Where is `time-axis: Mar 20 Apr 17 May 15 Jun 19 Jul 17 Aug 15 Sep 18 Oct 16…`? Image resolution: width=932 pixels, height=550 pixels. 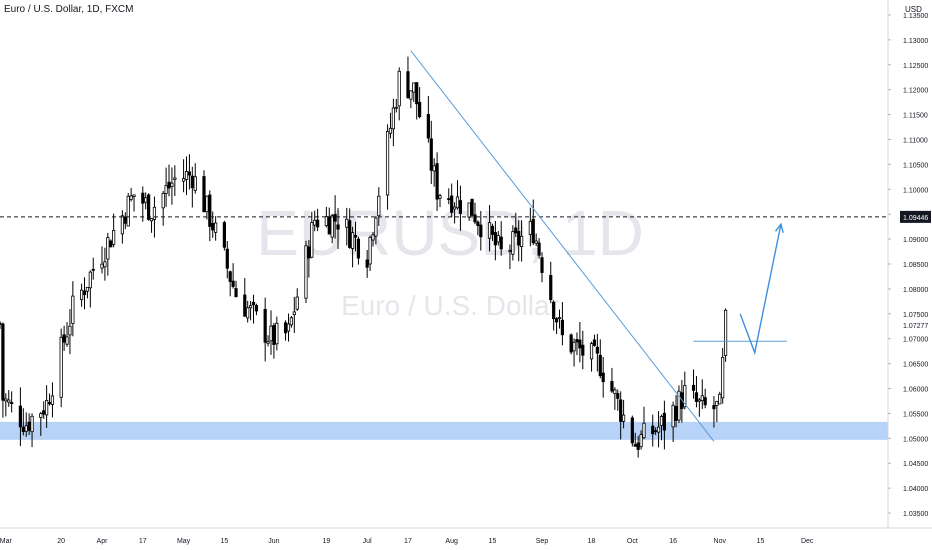 time-axis: Mar 20 Apr 17 May 15 Jun 19 Jul 17 Aug 15 Sep 18 Oct 16… is located at coordinates (466, 536).